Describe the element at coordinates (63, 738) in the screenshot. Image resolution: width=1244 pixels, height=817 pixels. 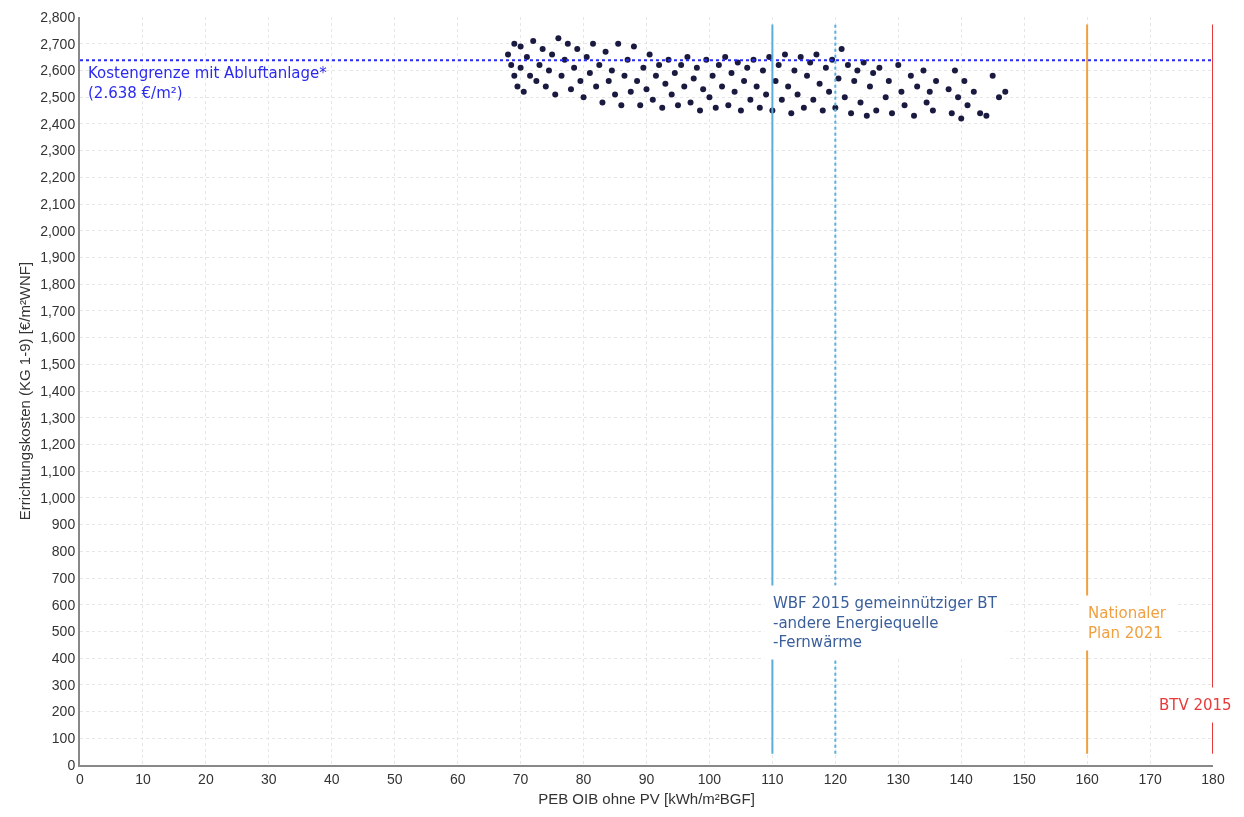
I see `y-tick-label: 100` at that location.